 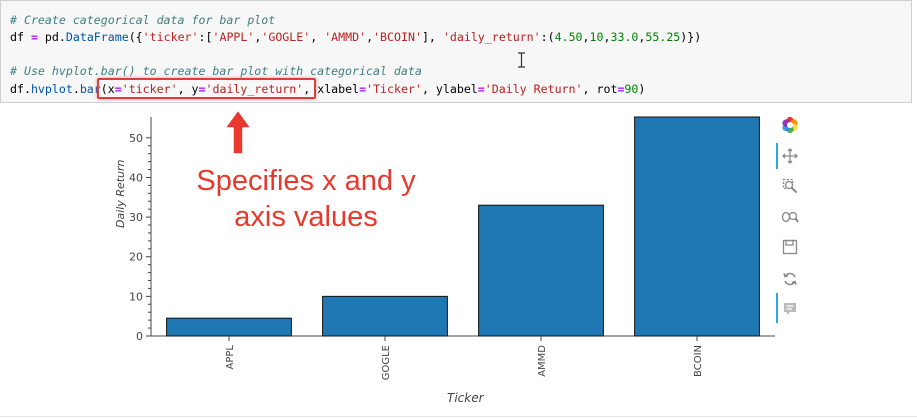 I want to click on y-tick-label: 50, so click(x=136, y=138).